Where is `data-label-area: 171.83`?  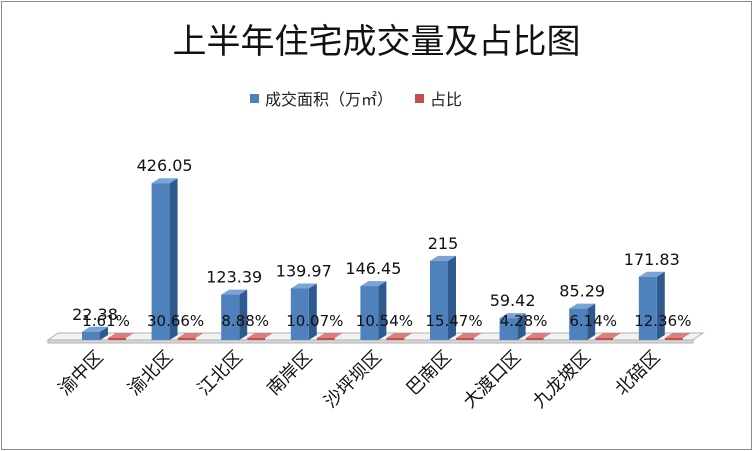 data-label-area: 171.83 is located at coordinates (652, 259).